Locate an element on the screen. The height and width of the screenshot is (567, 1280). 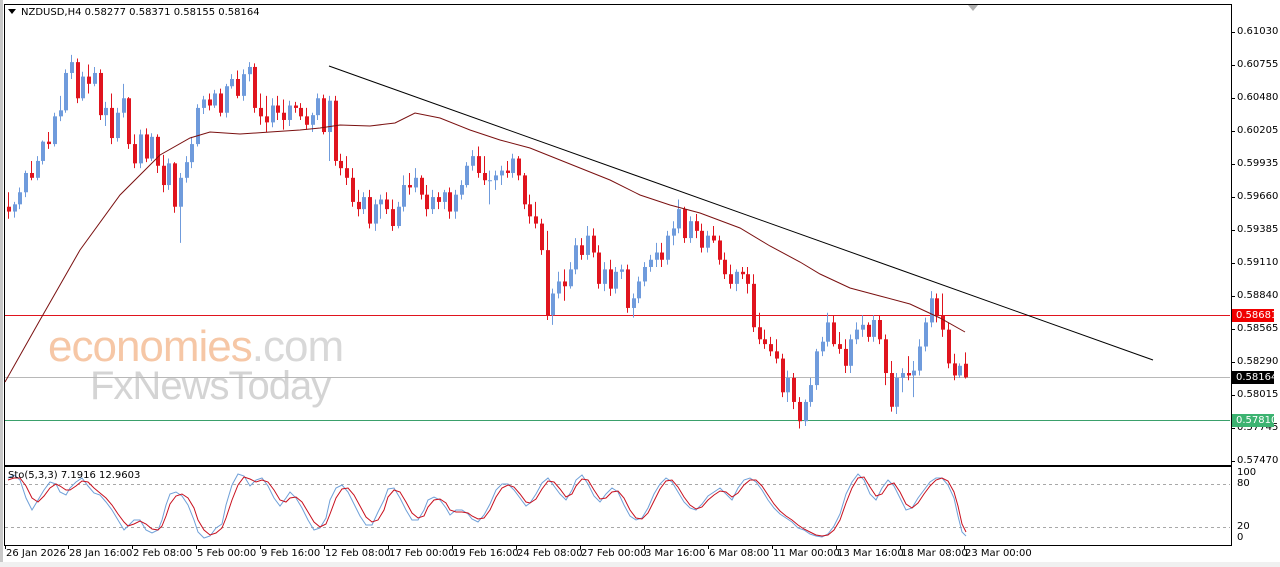
time-axis-label: 24 Feb 08:00 is located at coordinates (550, 553).